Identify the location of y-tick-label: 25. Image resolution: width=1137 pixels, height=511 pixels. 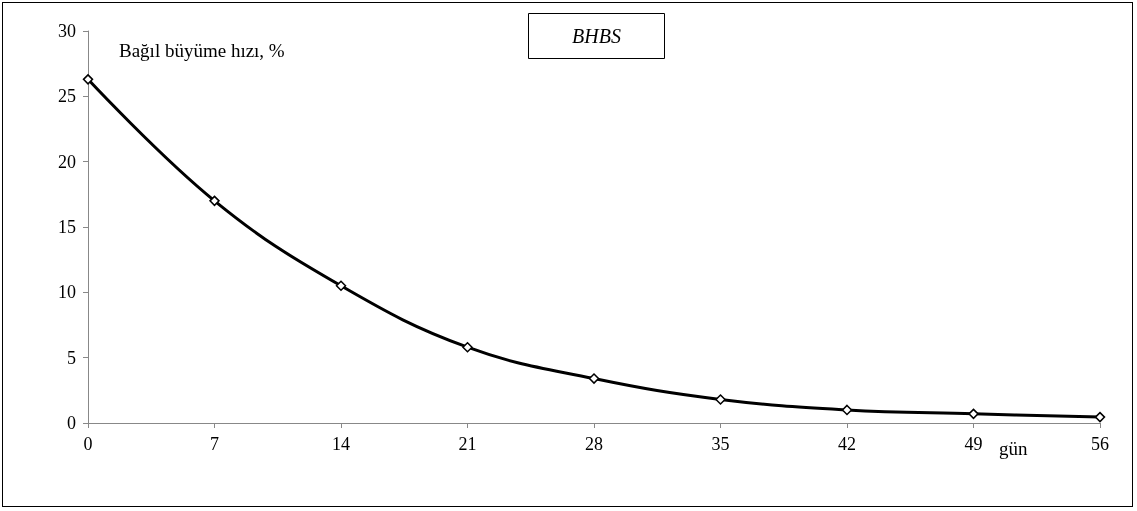
(67, 96).